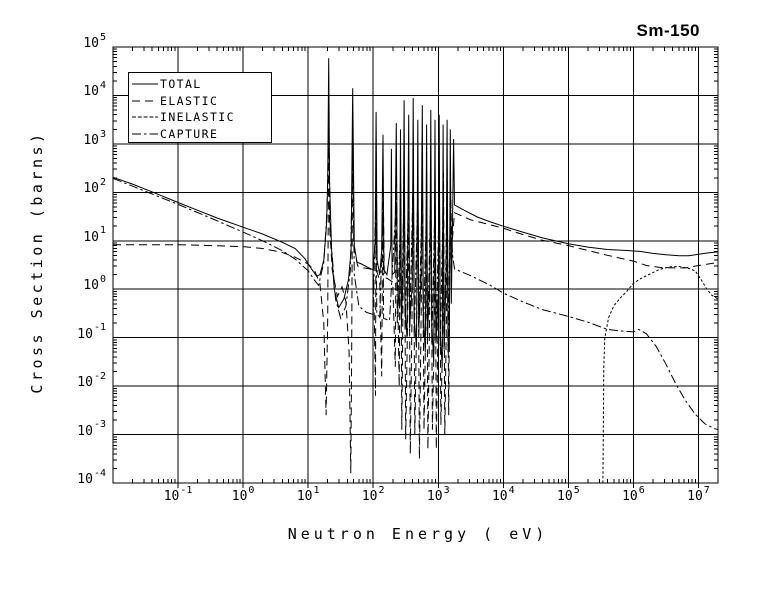 The width and height of the screenshot is (780, 590). I want to click on chart-title: Sm-150, so click(668, 30).